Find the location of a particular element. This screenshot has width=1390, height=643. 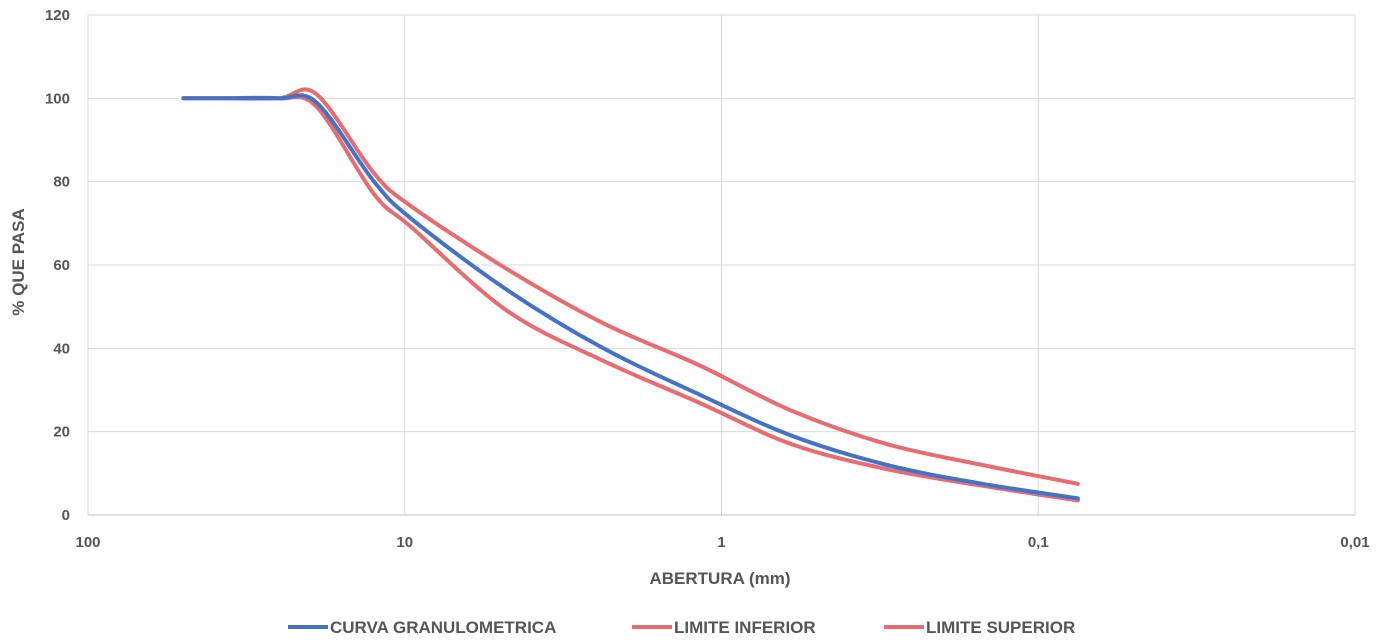

x-tick-label: 100 is located at coordinates (87, 542).